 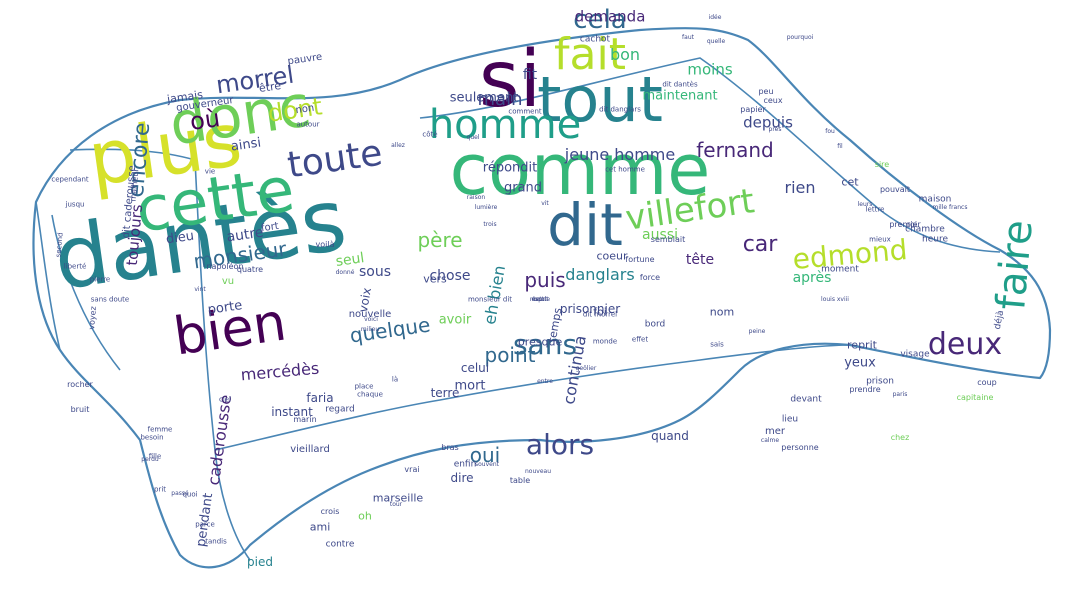 What do you see at coordinates (225, 266) in the screenshot?
I see `word: napoléon` at bounding box center [225, 266].